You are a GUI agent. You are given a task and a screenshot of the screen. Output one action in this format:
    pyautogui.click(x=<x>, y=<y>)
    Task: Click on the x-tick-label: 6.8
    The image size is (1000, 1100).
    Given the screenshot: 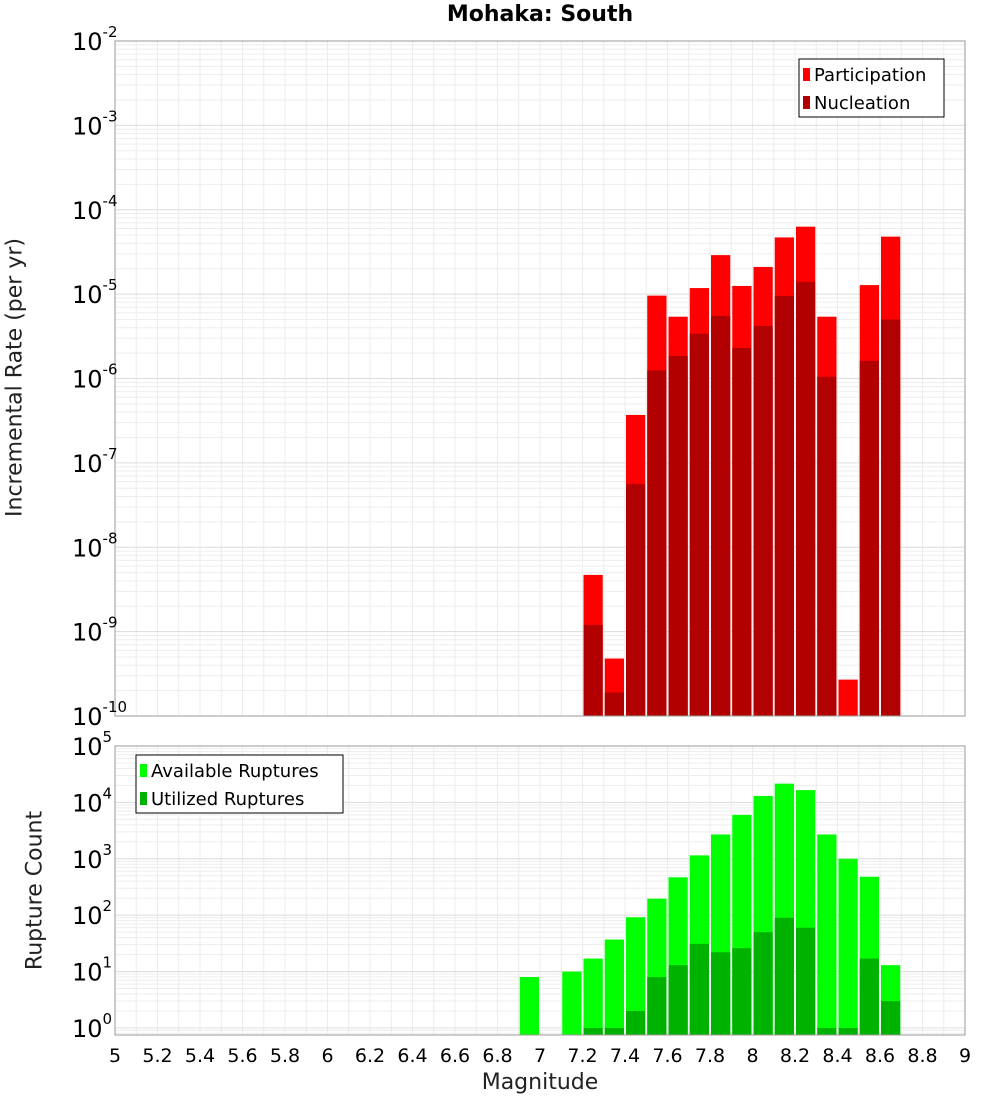 What is the action you would take?
    pyautogui.click(x=497, y=1056)
    